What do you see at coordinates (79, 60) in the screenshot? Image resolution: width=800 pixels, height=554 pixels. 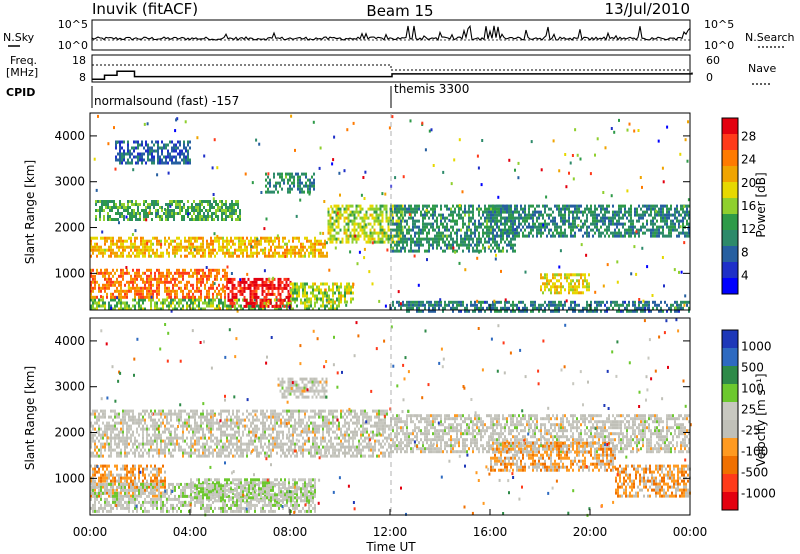 I see `freq-tick-top: 18` at bounding box center [79, 60].